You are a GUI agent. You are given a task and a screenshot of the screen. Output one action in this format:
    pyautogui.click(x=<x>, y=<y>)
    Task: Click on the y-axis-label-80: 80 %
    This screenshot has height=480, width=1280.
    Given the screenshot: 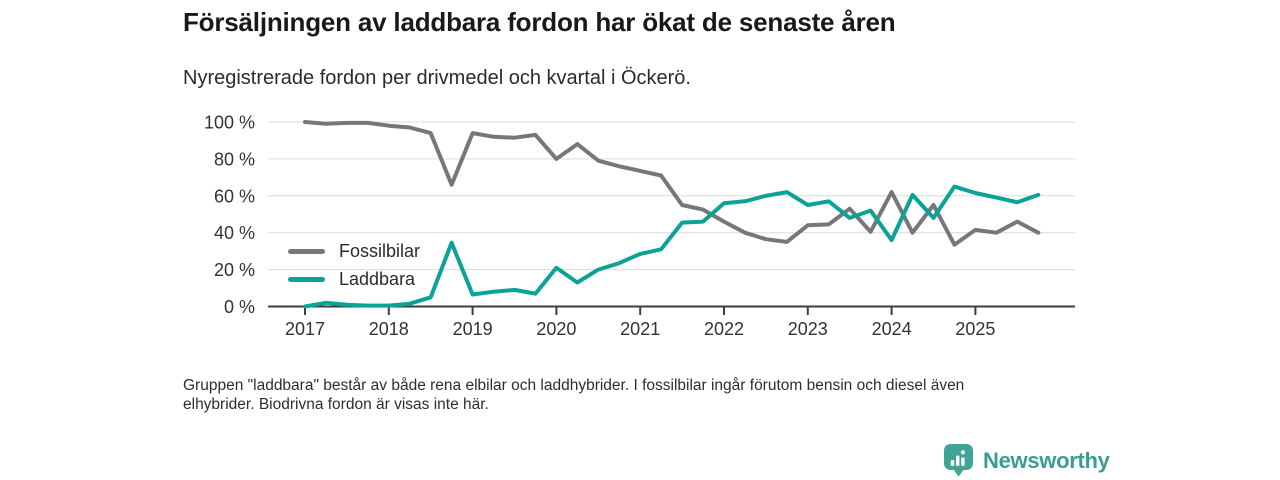 What is the action you would take?
    pyautogui.click(x=234, y=159)
    